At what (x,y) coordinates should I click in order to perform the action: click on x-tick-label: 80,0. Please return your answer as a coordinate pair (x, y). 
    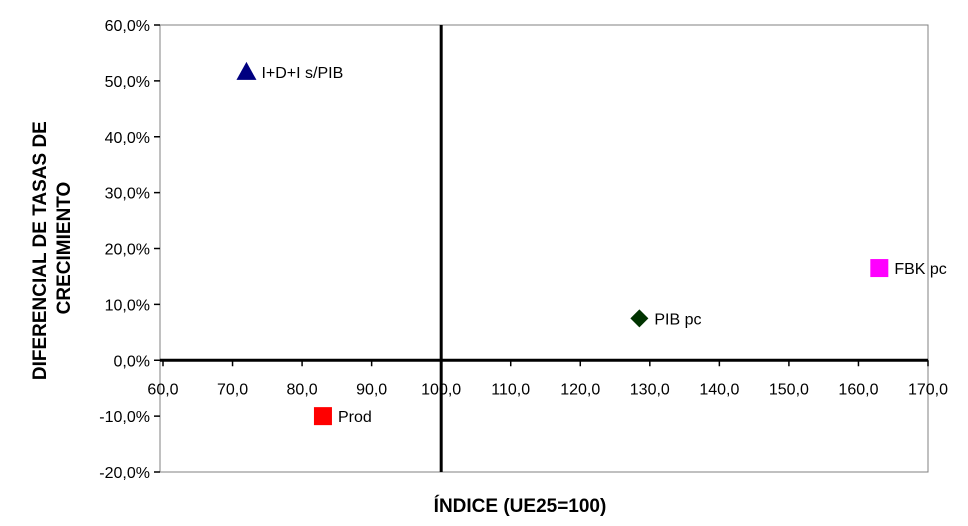
    Looking at the image, I should click on (302, 389).